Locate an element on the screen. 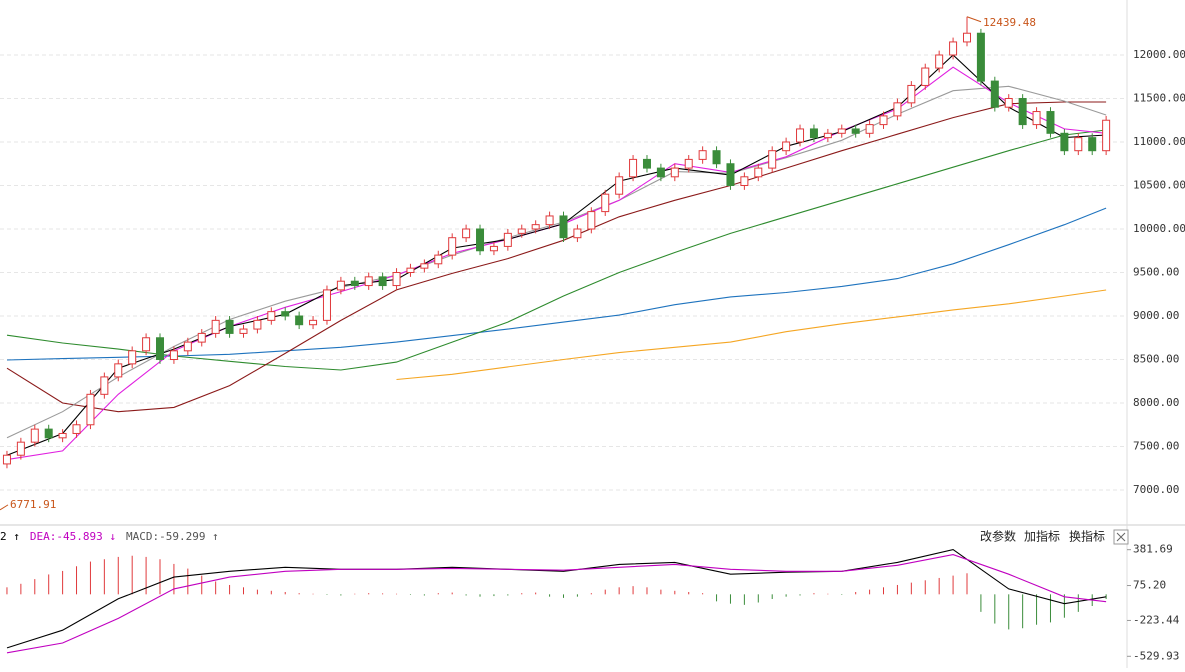 The height and width of the screenshot is (672, 1185). legend-entry: DEA:-45.893 ↓ is located at coordinates (73, 536).